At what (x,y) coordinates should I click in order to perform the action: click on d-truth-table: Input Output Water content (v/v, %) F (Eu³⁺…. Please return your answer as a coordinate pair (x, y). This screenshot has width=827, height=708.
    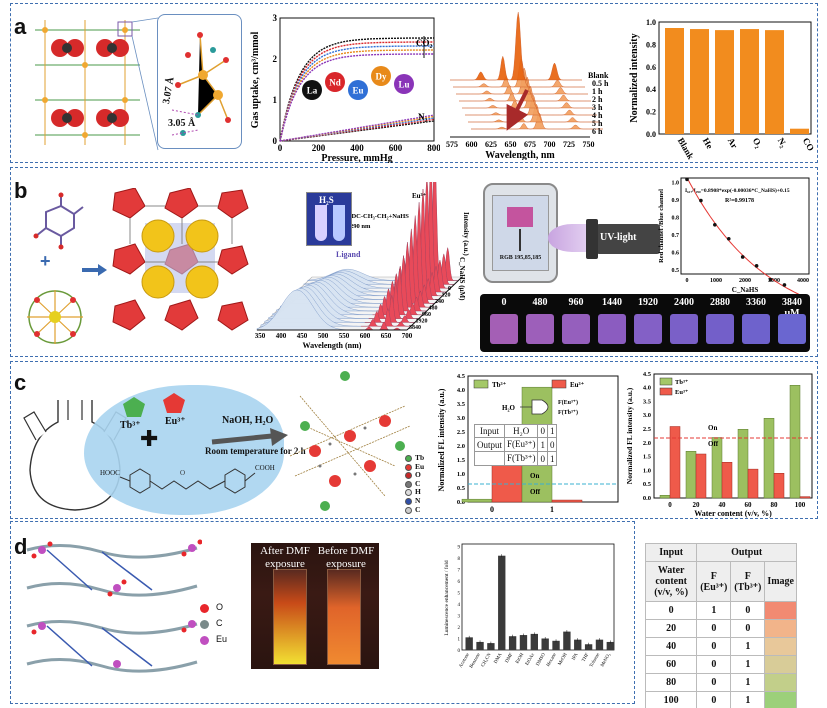
    Looking at the image, I should click on (720, 625).